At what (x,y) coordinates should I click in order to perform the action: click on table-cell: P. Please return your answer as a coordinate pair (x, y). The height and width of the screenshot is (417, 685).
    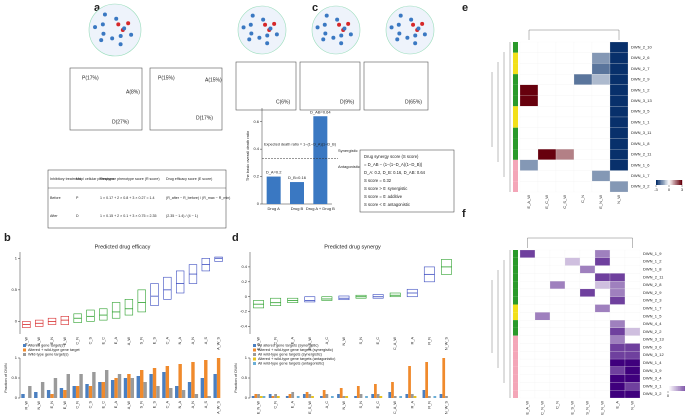
    Looking at the image, I should click on (77, 198).